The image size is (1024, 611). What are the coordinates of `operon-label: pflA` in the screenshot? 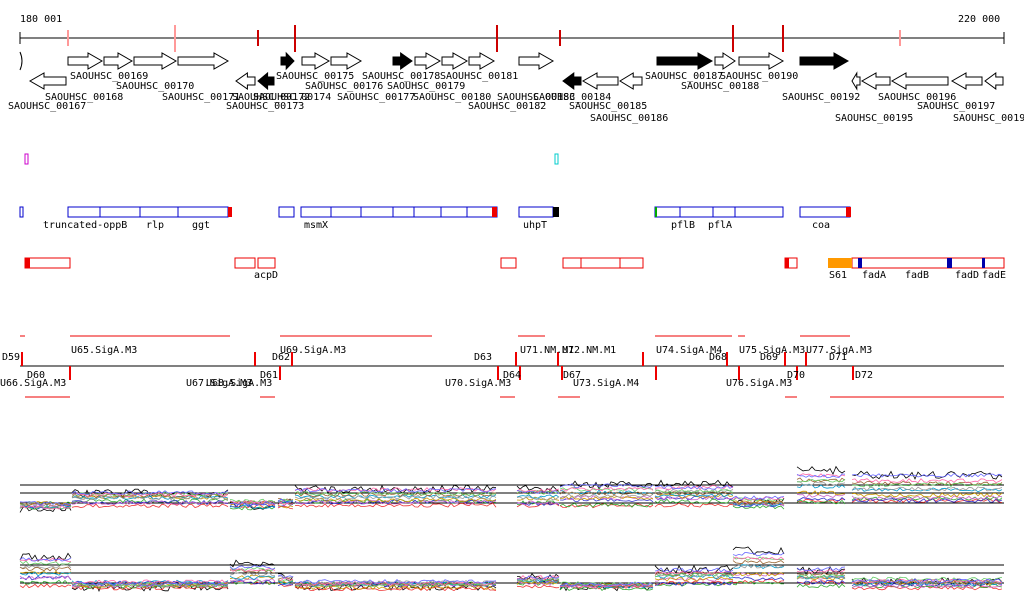 It's located at (720, 225).